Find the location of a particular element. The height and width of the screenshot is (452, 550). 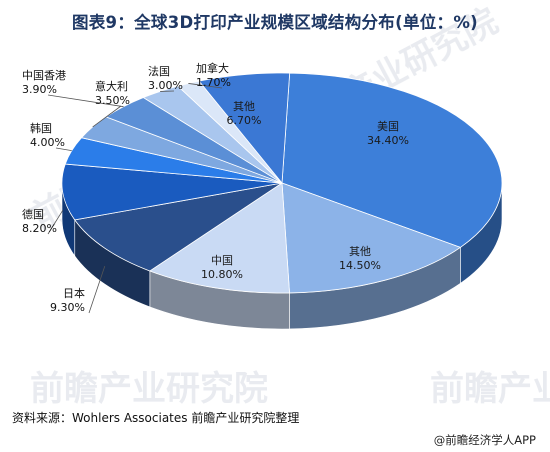

slice-name-label: 中国香港 is located at coordinates (44, 75).